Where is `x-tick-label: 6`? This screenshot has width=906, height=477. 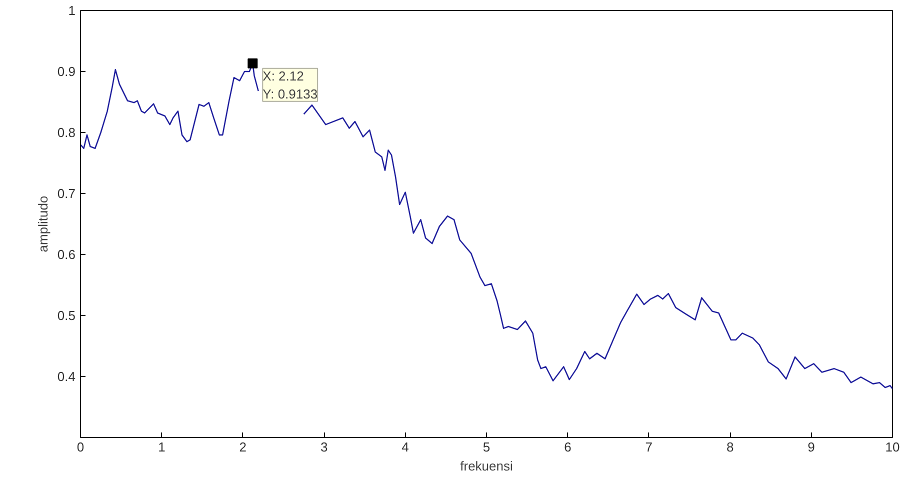 x-tick-label: 6 is located at coordinates (568, 447).